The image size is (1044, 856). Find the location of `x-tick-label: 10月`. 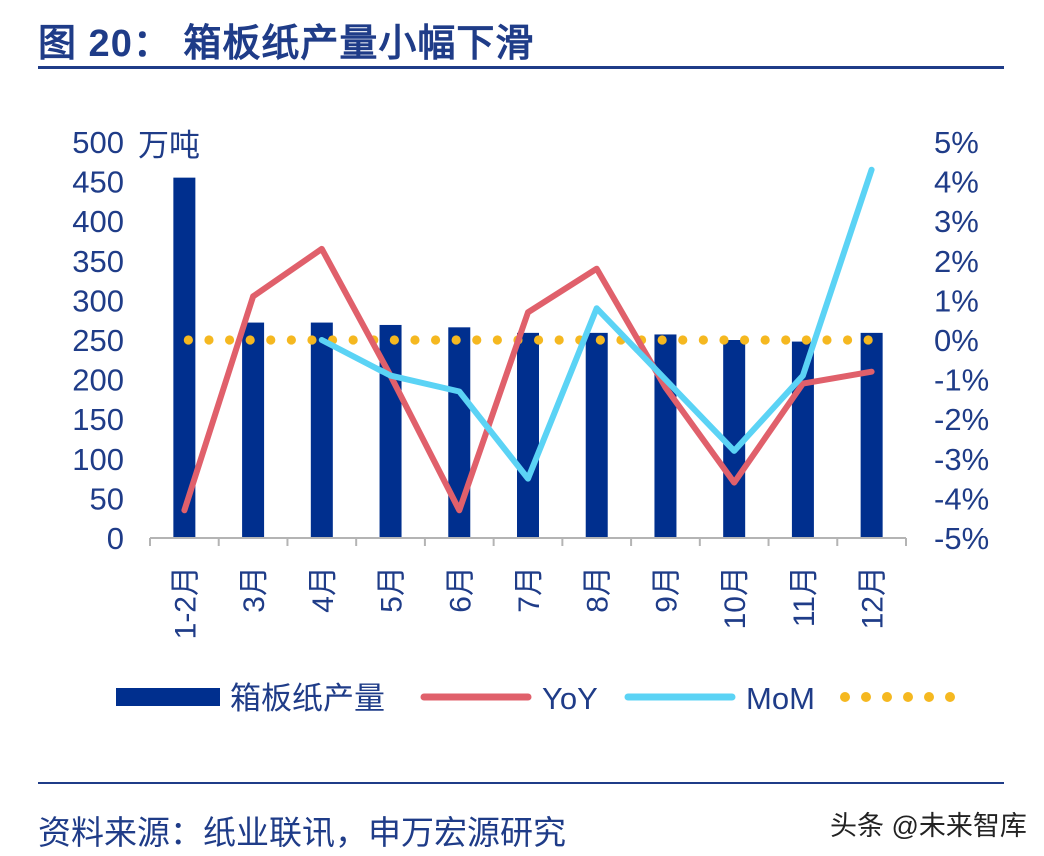

x-tick-label: 10月 is located at coordinates (735, 597).